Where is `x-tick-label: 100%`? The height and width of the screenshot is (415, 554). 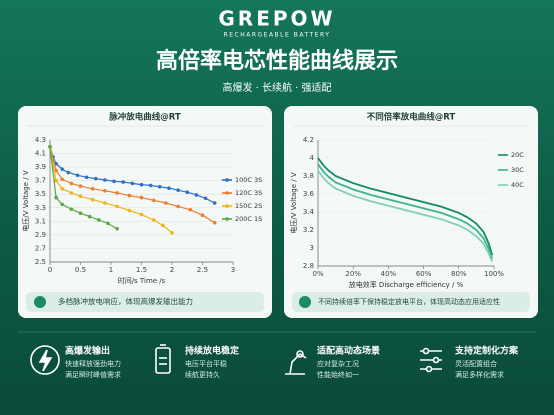
x-tick-label: 100% is located at coordinates (494, 274).